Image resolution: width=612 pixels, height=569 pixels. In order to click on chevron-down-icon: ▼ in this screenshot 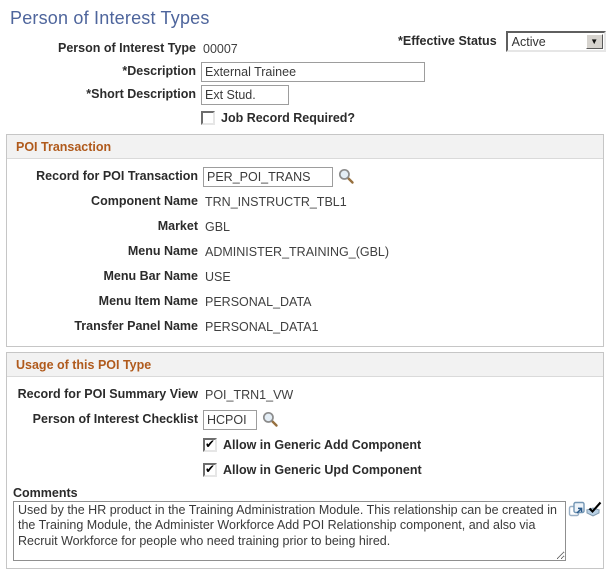, I will do `click(594, 41)`.